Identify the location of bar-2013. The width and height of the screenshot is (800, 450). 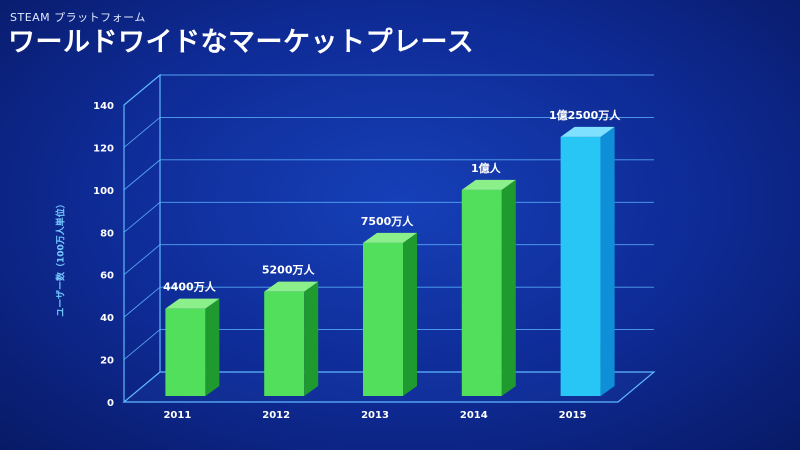
(390, 314).